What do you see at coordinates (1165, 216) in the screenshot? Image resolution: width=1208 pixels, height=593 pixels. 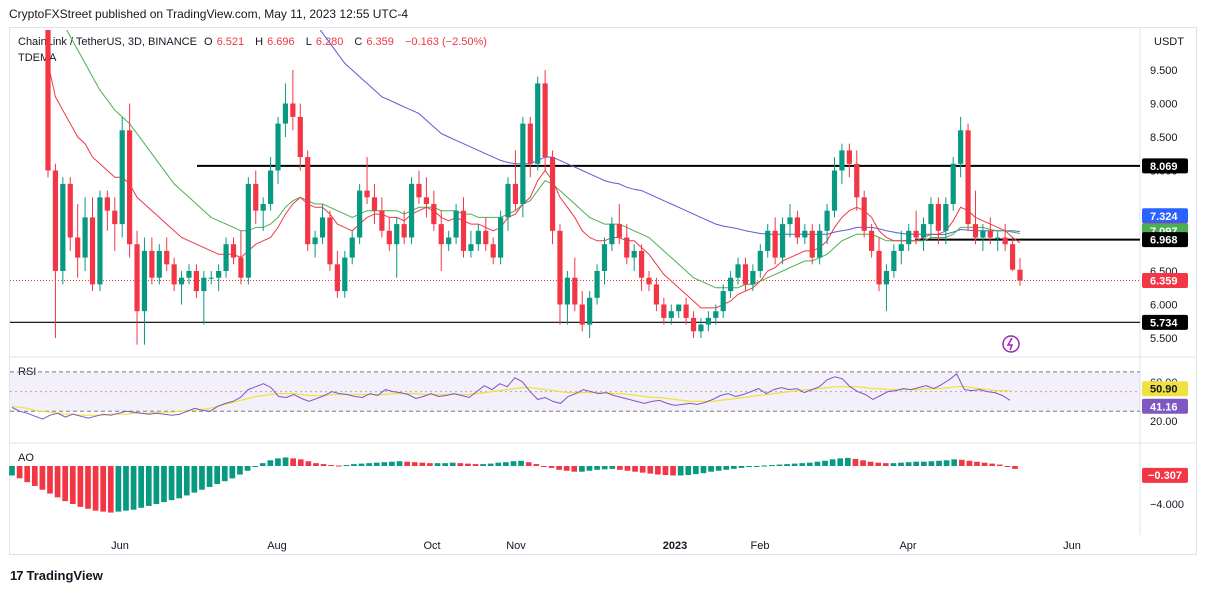 I see `price-tag: 7.324` at bounding box center [1165, 216].